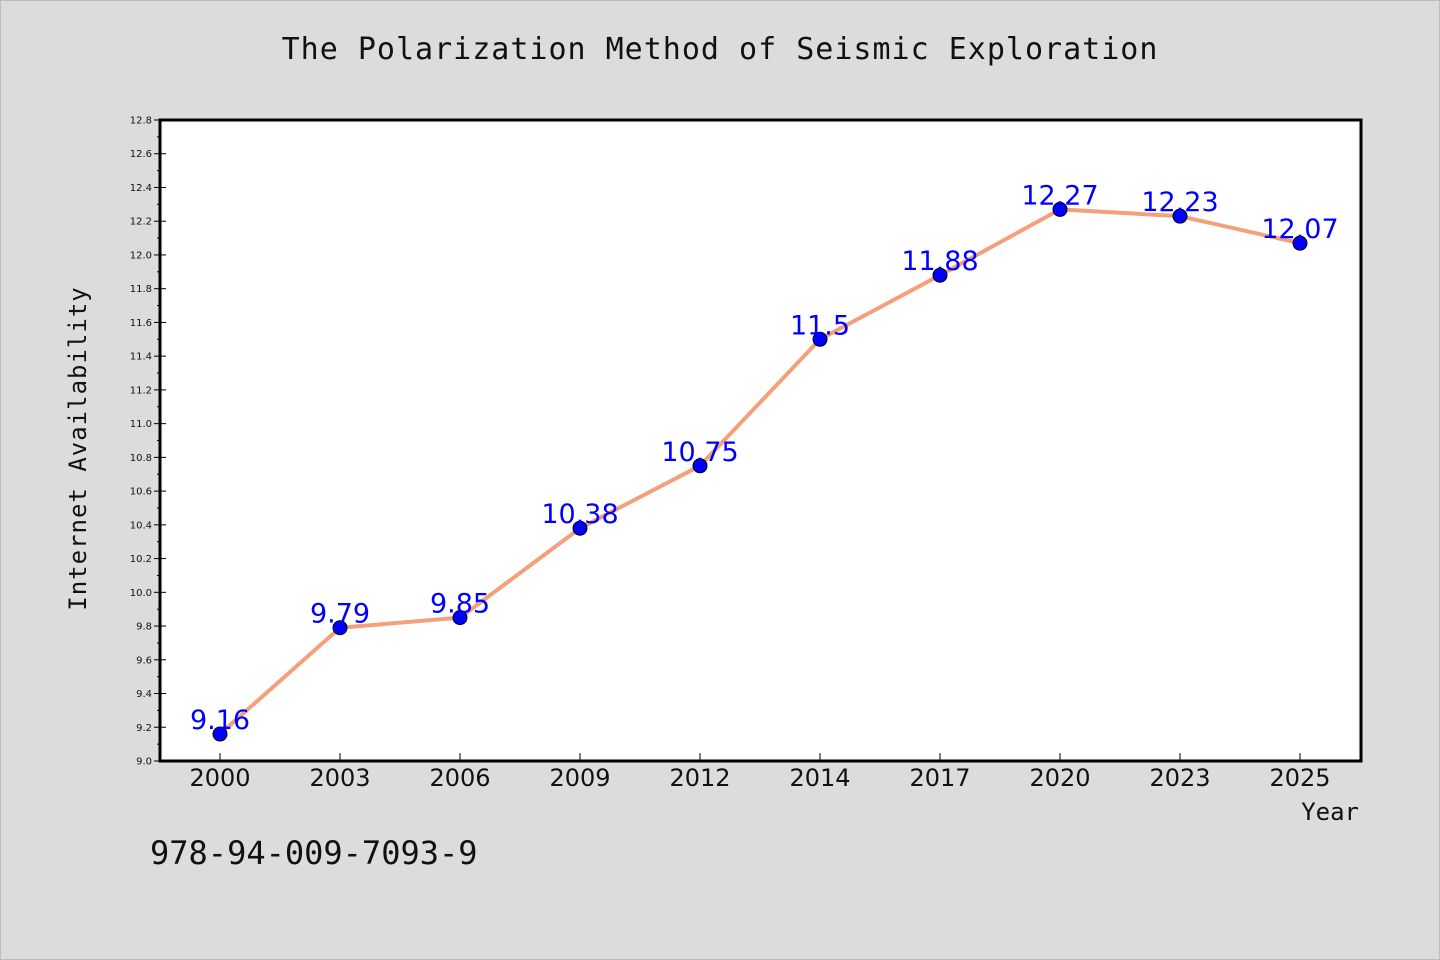  I want to click on data-label: 10.75, so click(699, 452).